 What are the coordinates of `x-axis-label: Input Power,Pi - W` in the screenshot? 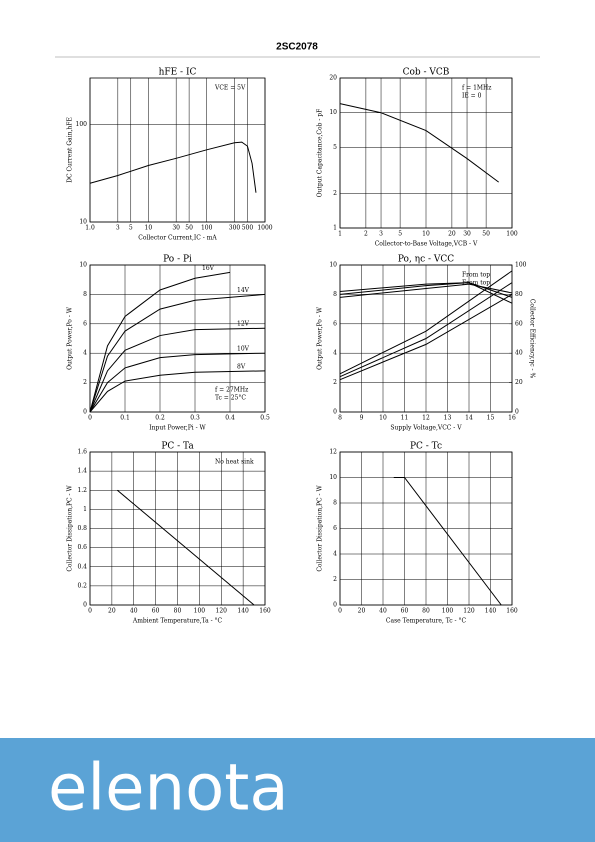 It's located at (177, 428).